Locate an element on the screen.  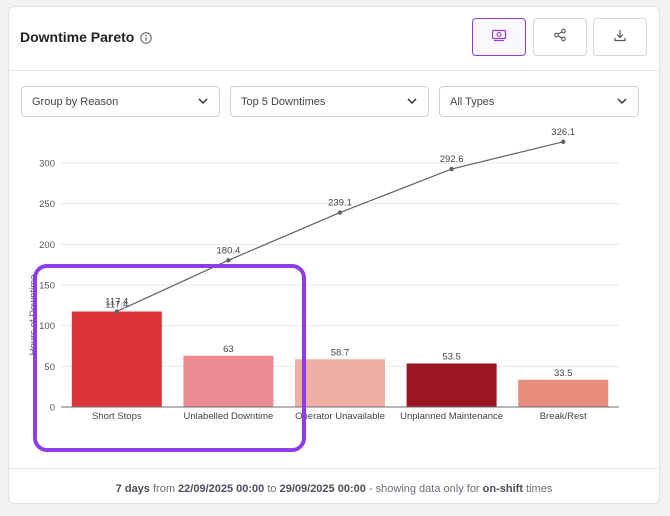
bar-value-label: 58.7 is located at coordinates (340, 352).